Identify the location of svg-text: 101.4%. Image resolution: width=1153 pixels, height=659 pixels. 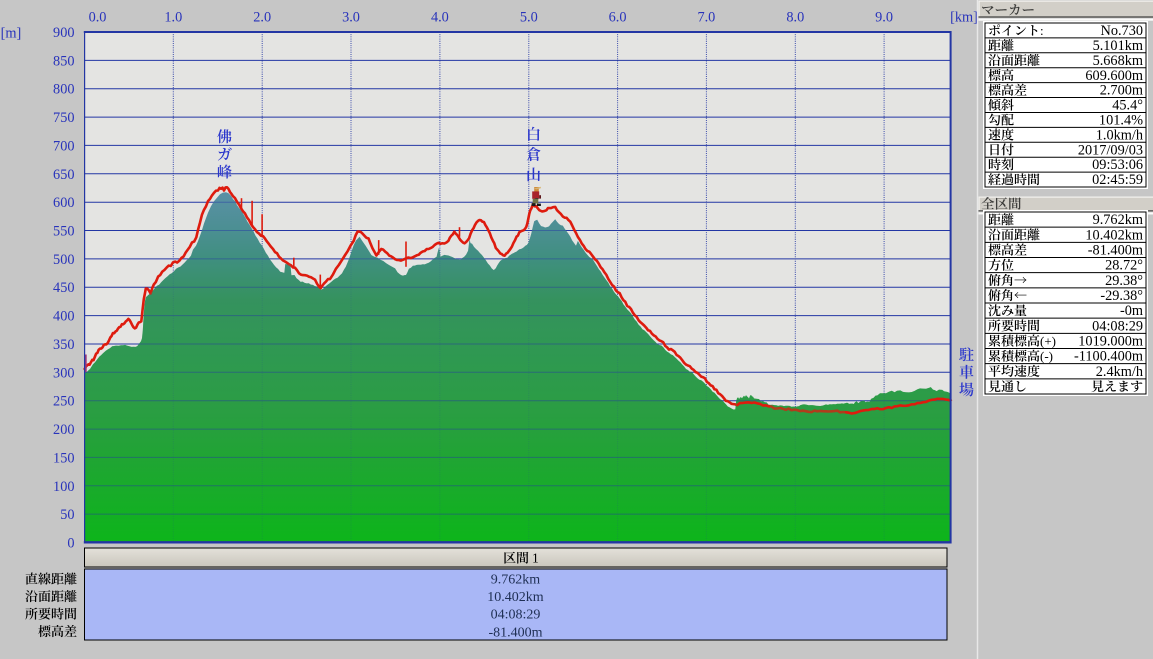
(1121, 121).